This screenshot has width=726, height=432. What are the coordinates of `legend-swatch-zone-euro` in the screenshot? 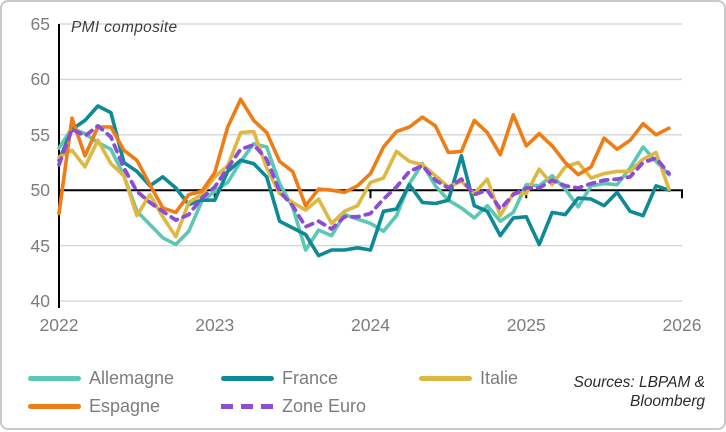 It's located at (247, 406).